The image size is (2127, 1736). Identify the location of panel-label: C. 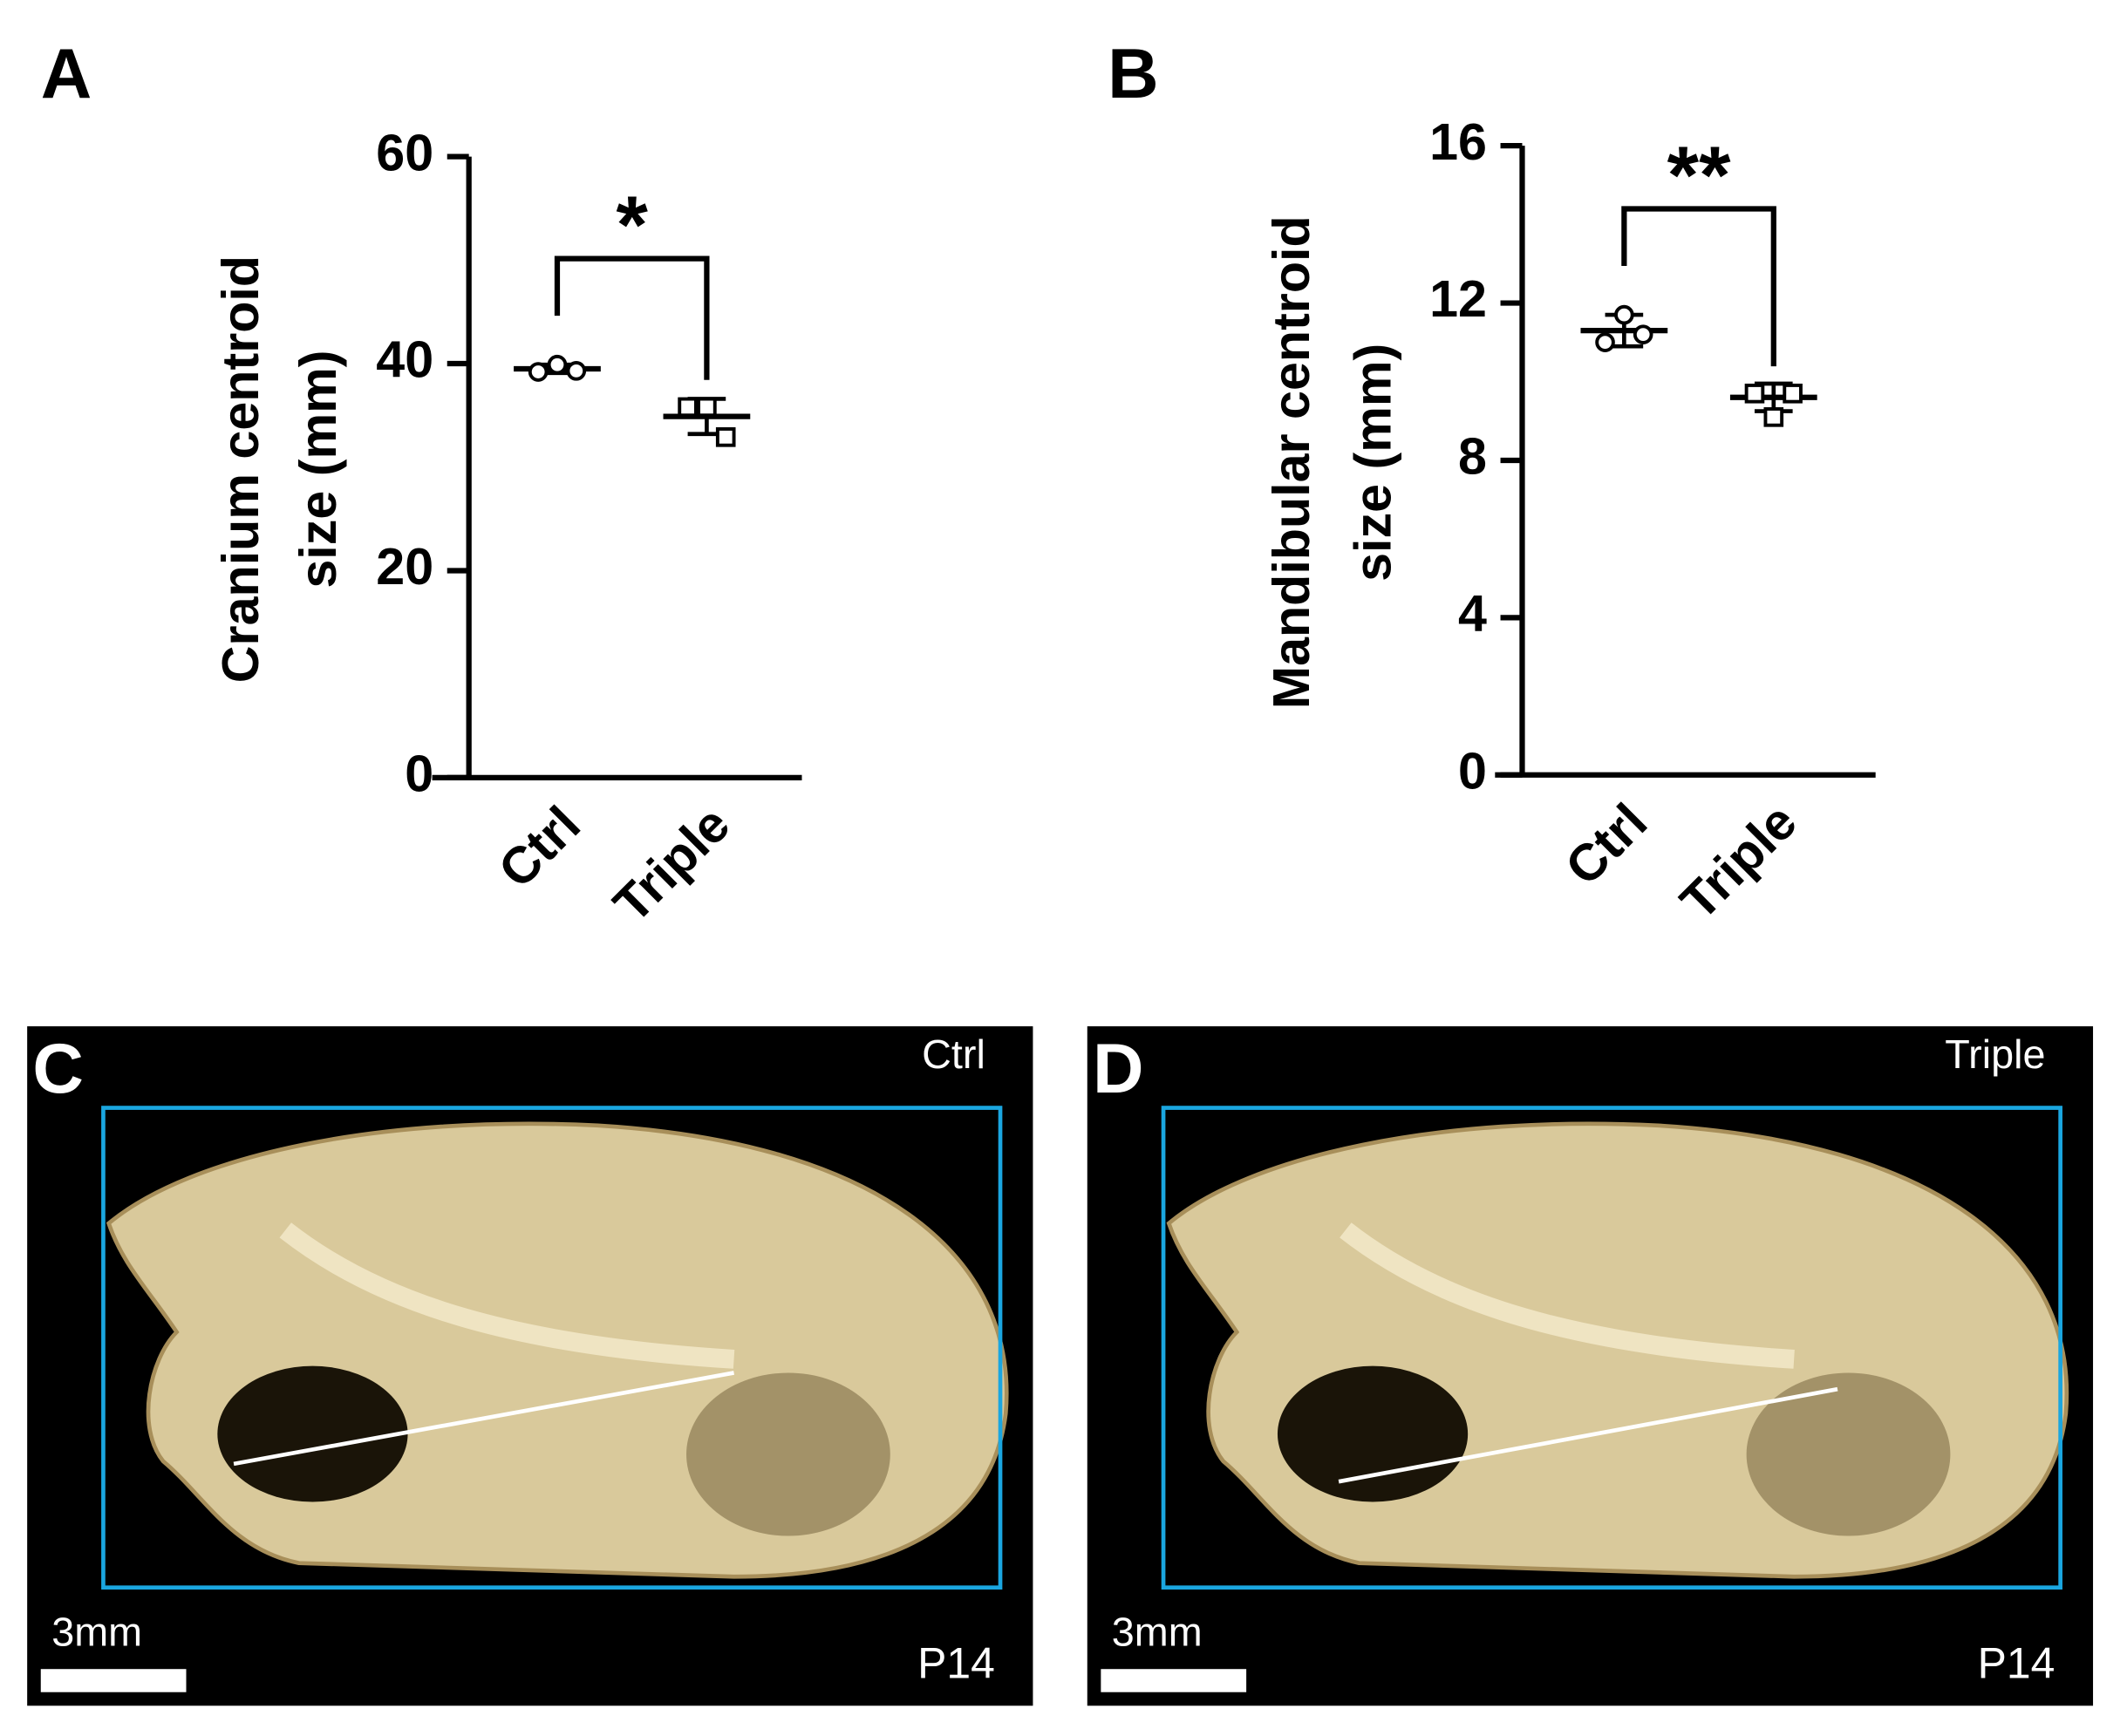
(58, 1069).